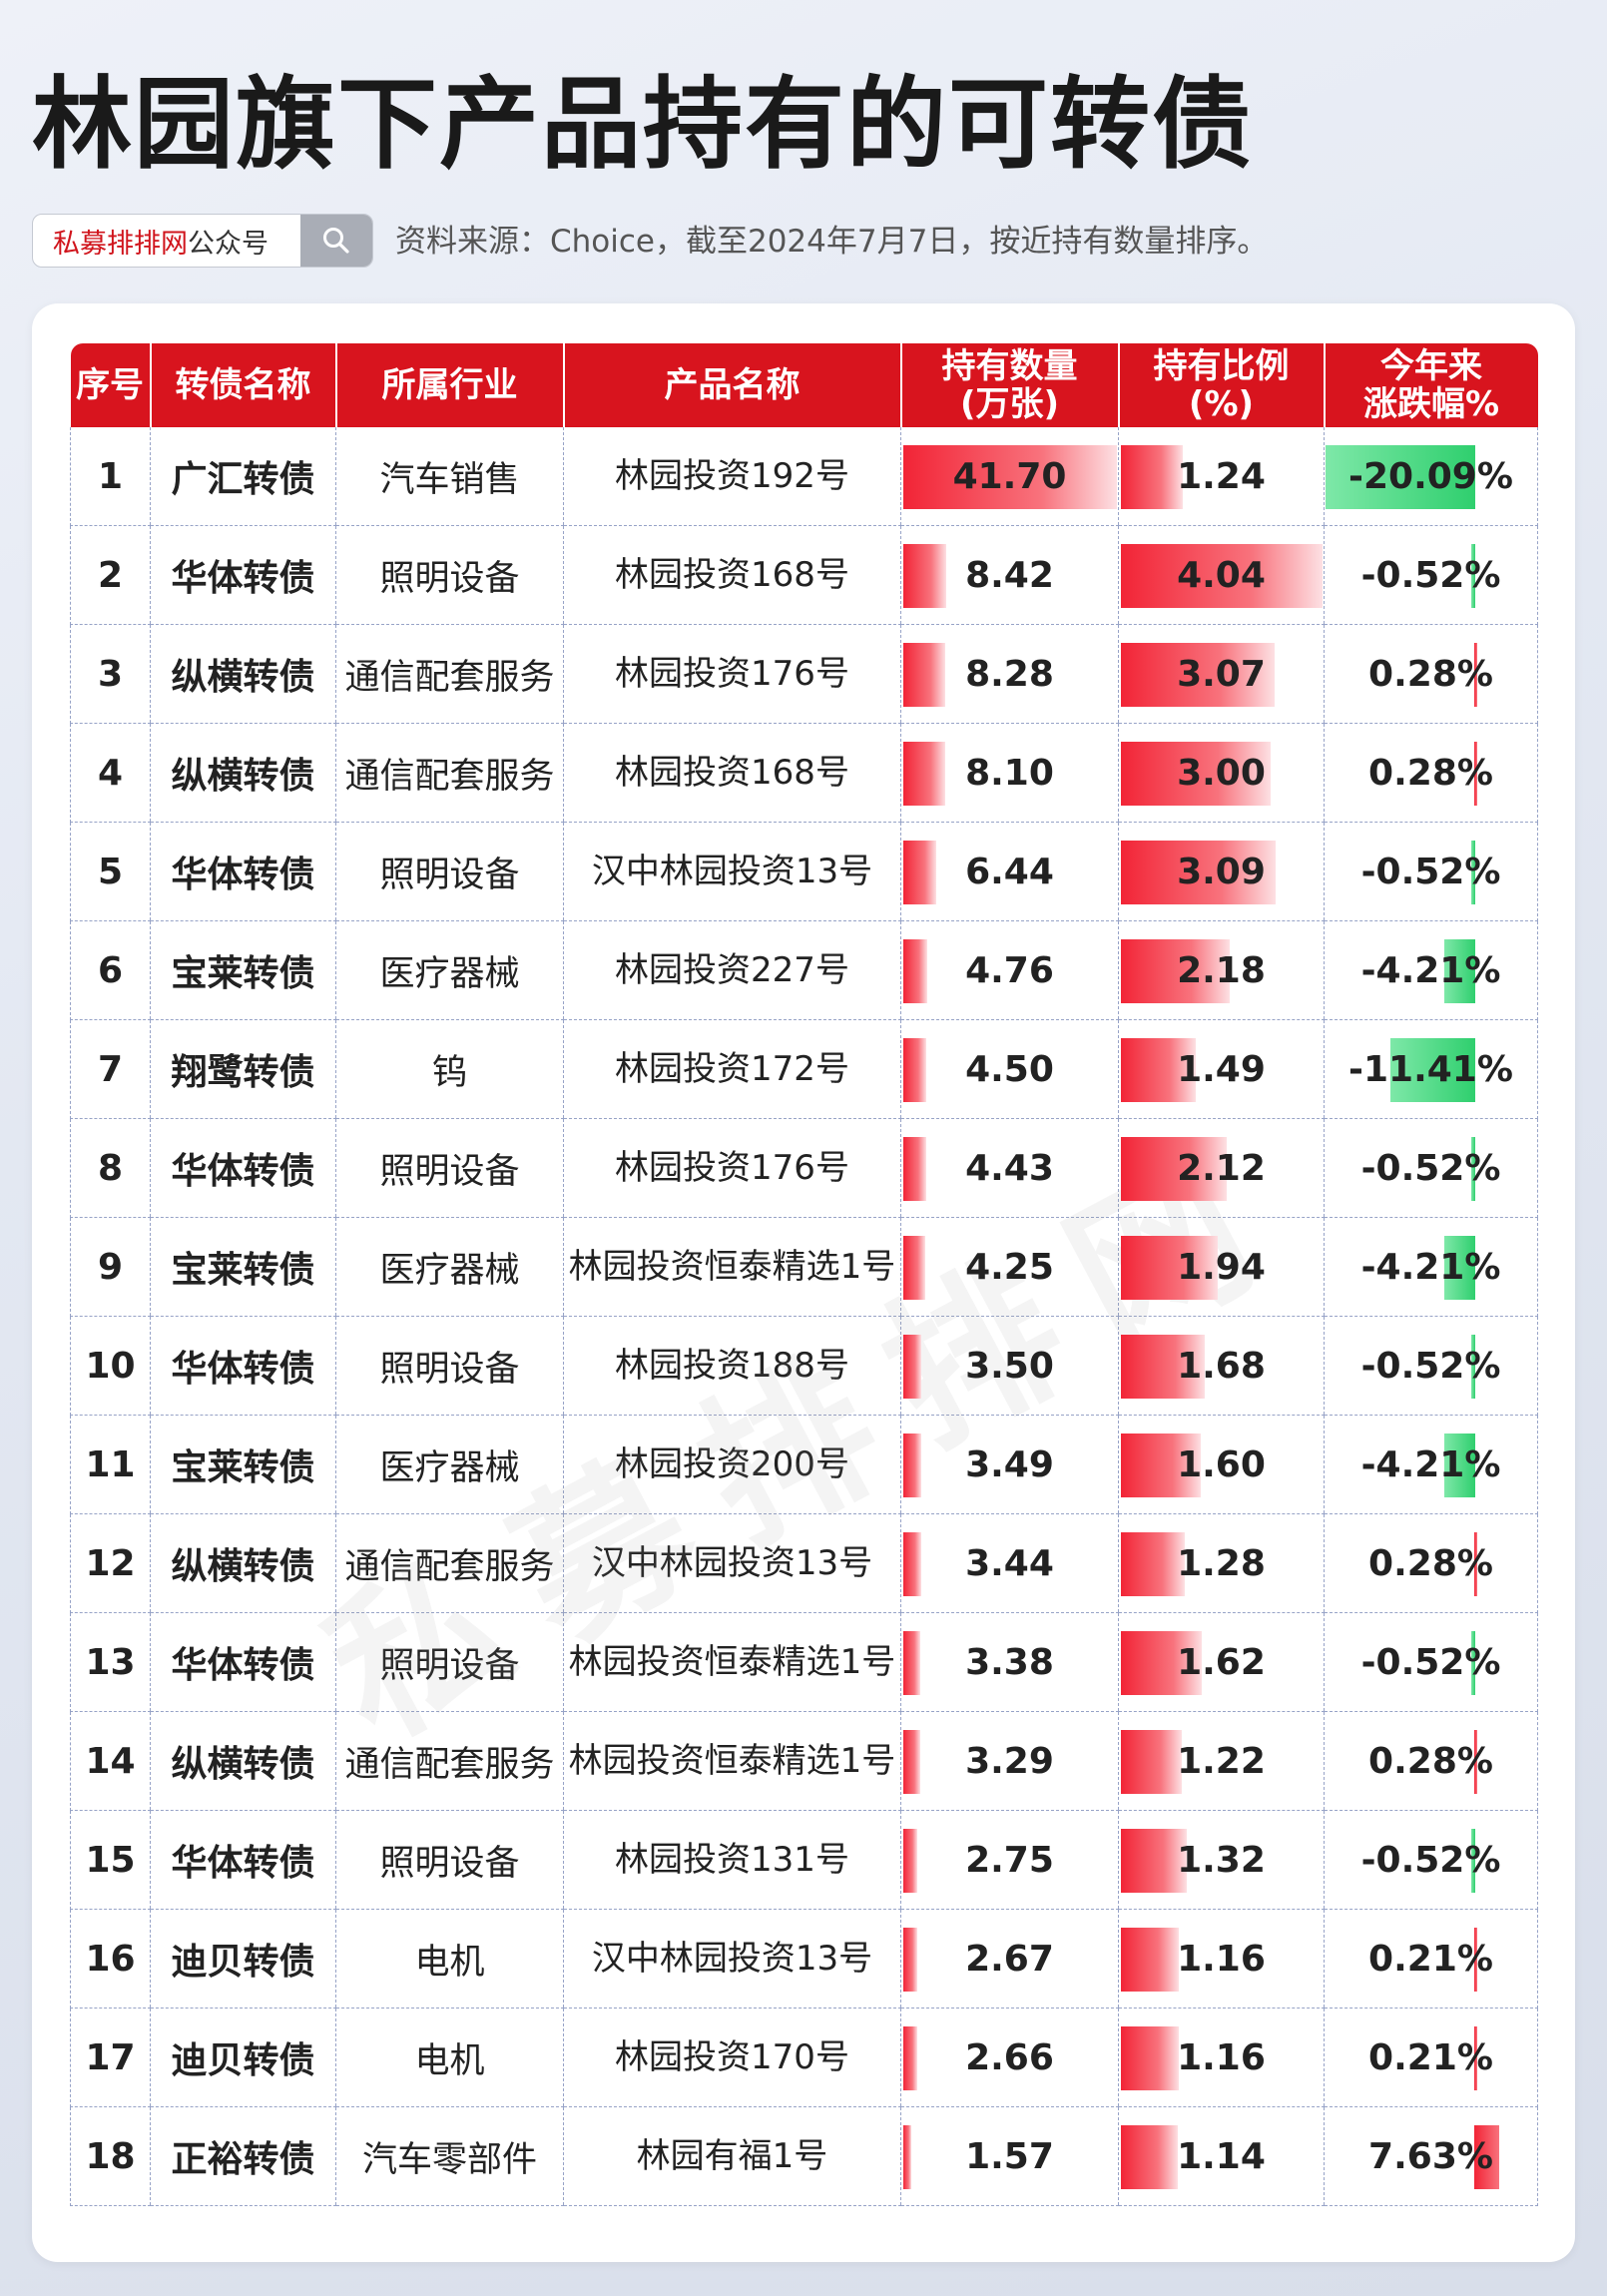  I want to click on quantity-cell: 8.28, so click(1009, 674).